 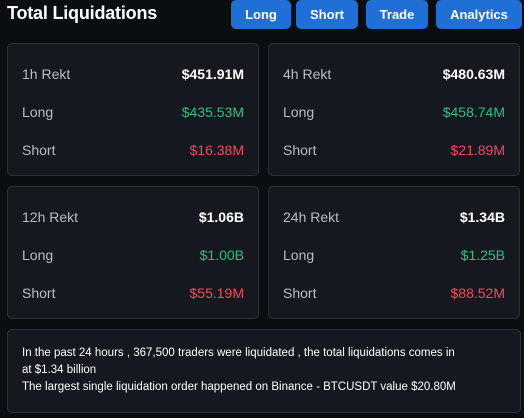 I want to click on long-value: $435.53M, so click(x=212, y=112).